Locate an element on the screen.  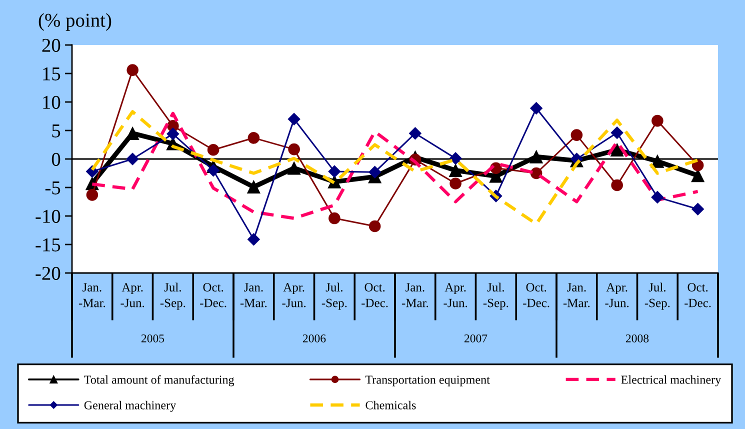
text: 2008 is located at coordinates (637, 338).